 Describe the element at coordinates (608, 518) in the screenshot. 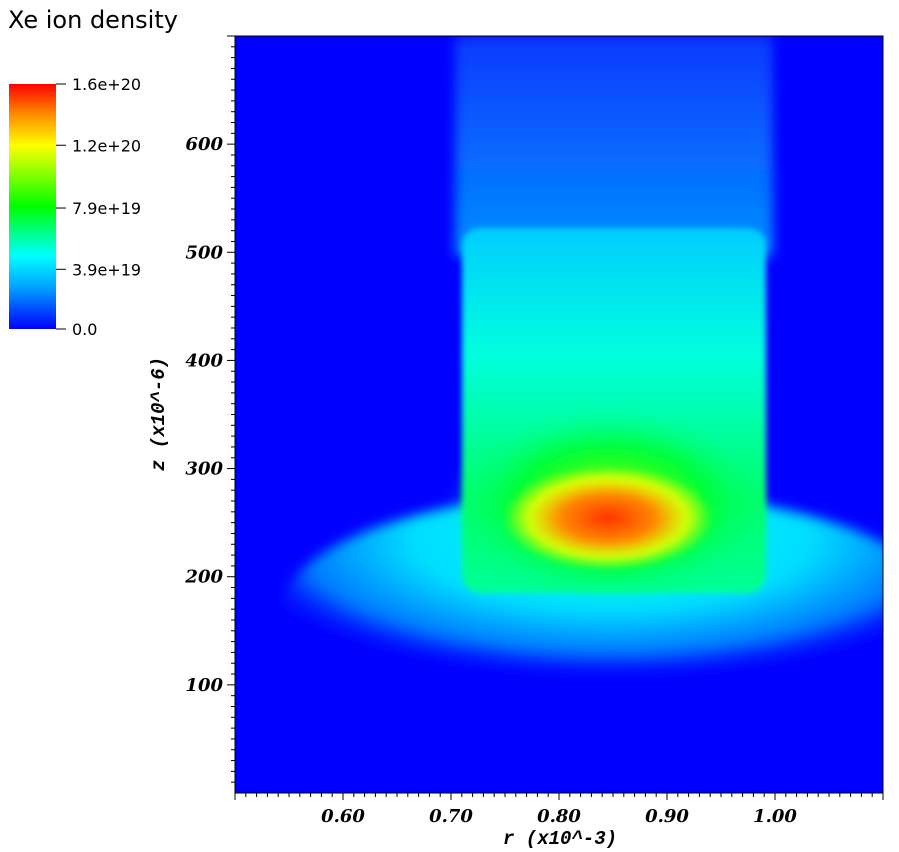

I see `peak-region` at that location.